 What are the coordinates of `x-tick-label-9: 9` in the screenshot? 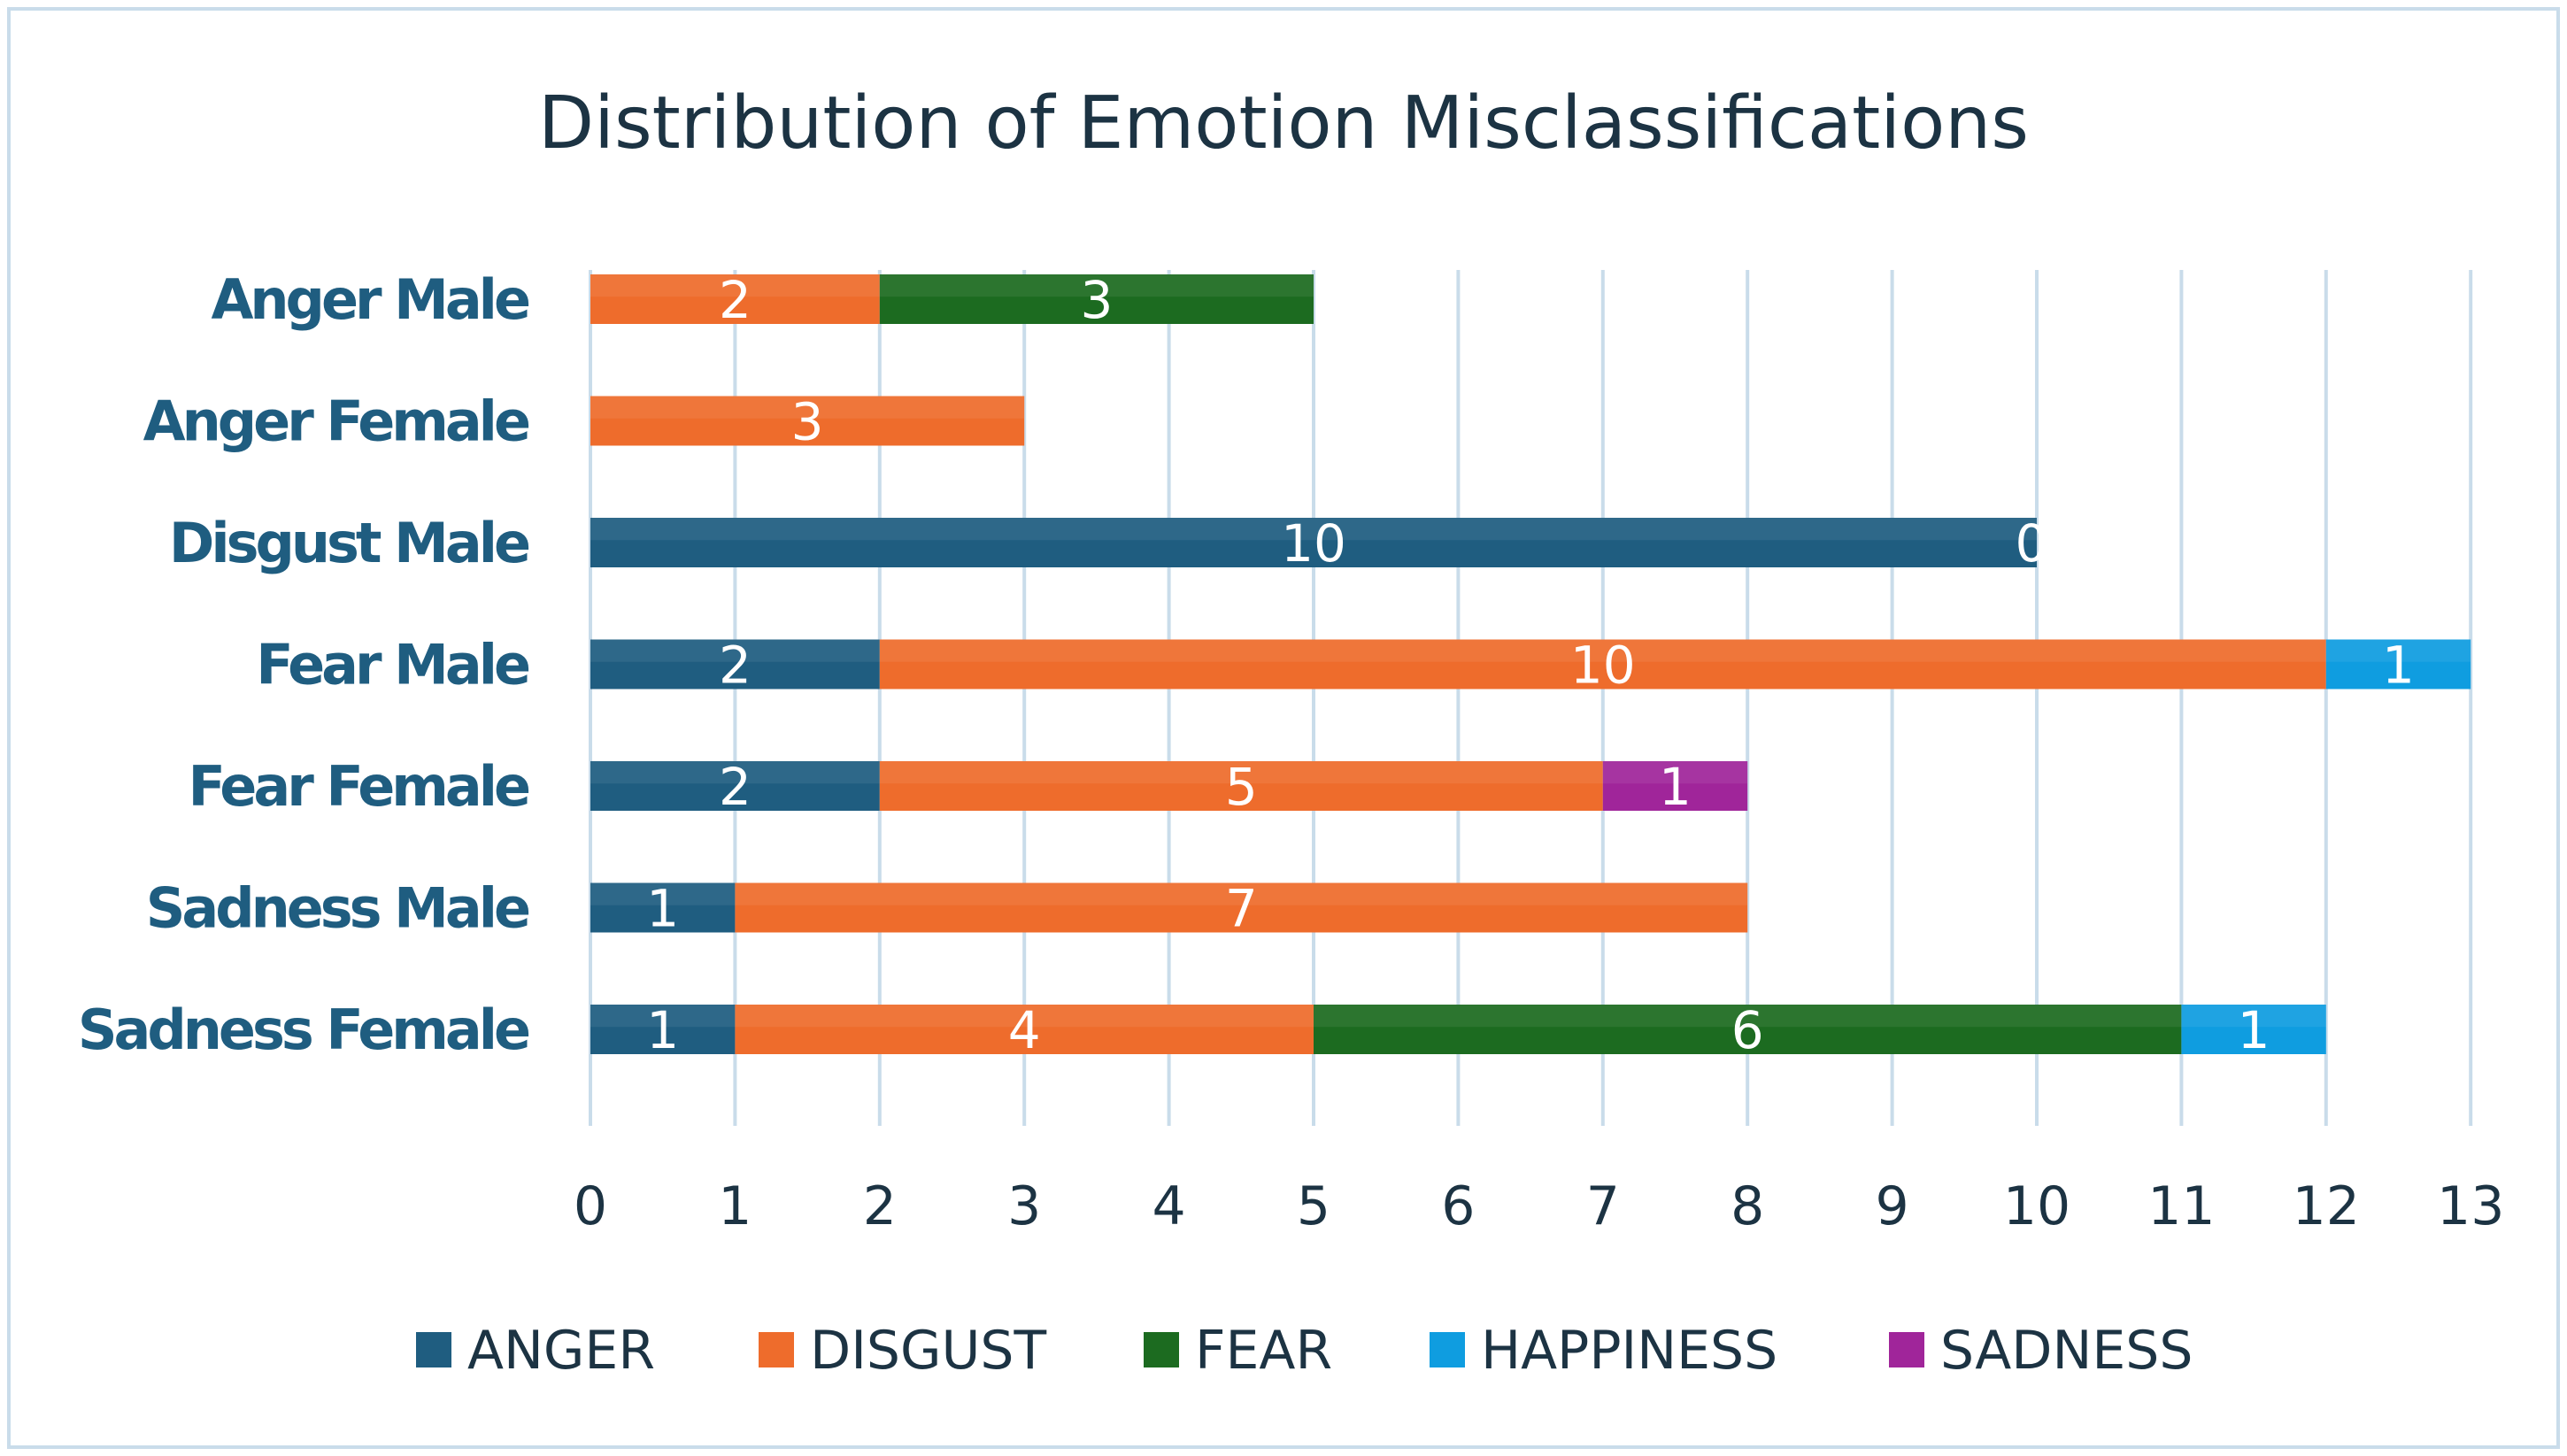 It's located at (1892, 1206).